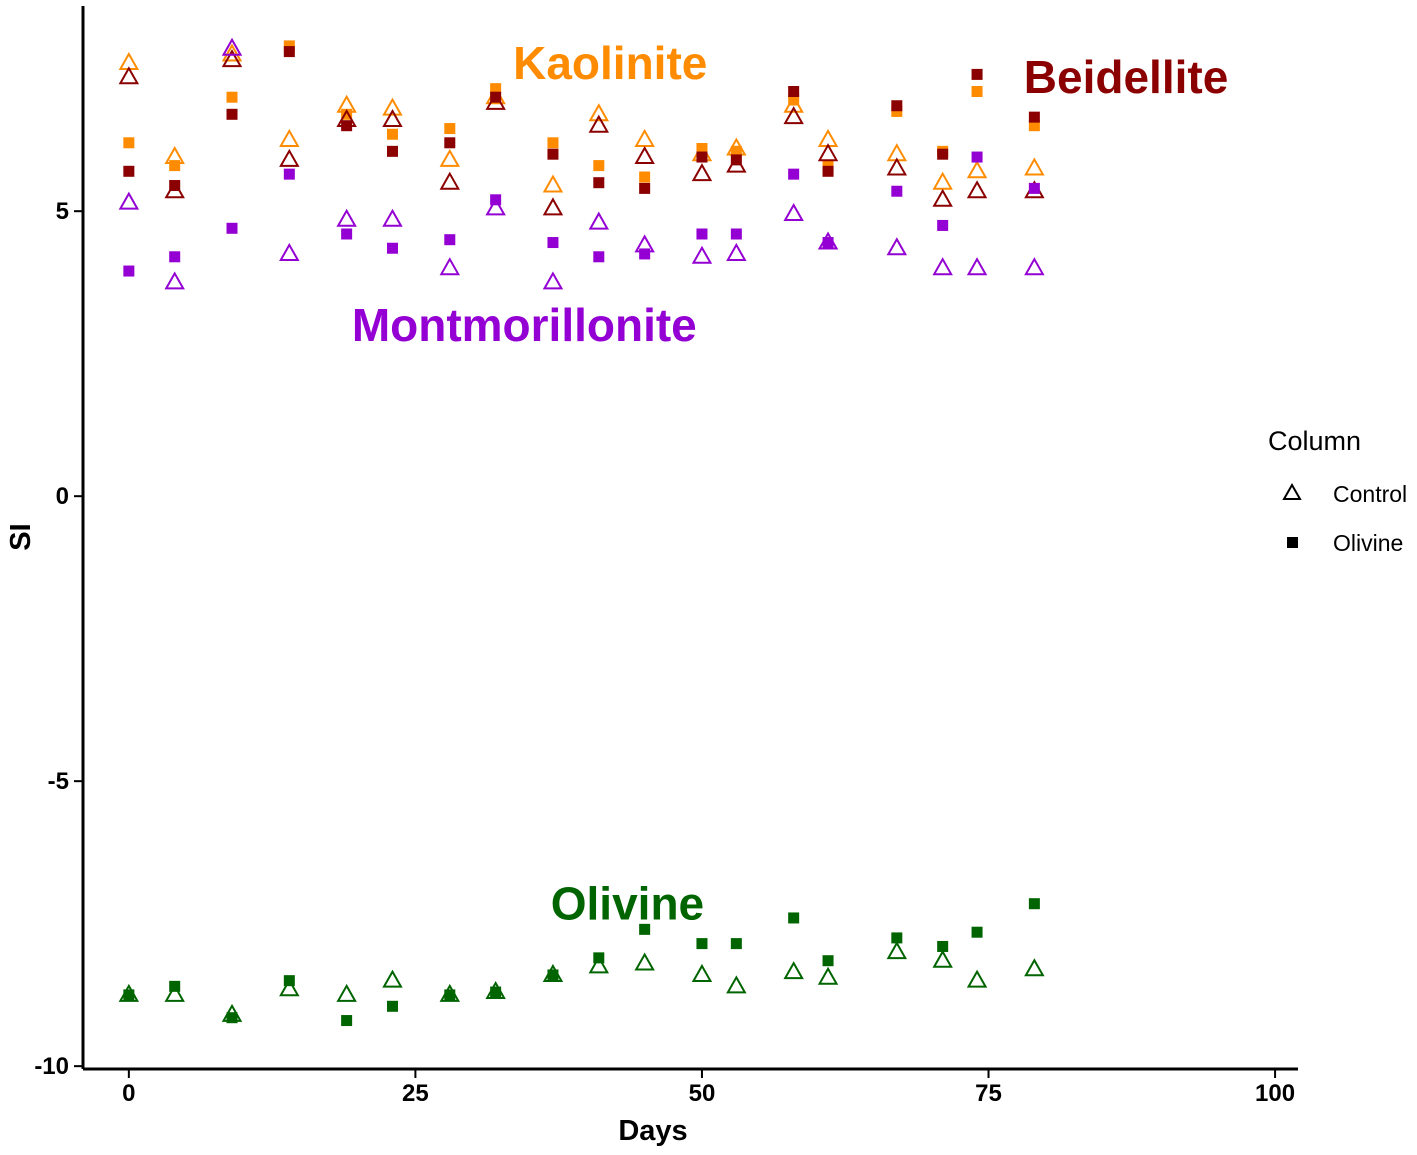 The height and width of the screenshot is (1155, 1417). What do you see at coordinates (524, 325) in the screenshot?
I see `annotation-montmorillonite: Montmorillonite` at bounding box center [524, 325].